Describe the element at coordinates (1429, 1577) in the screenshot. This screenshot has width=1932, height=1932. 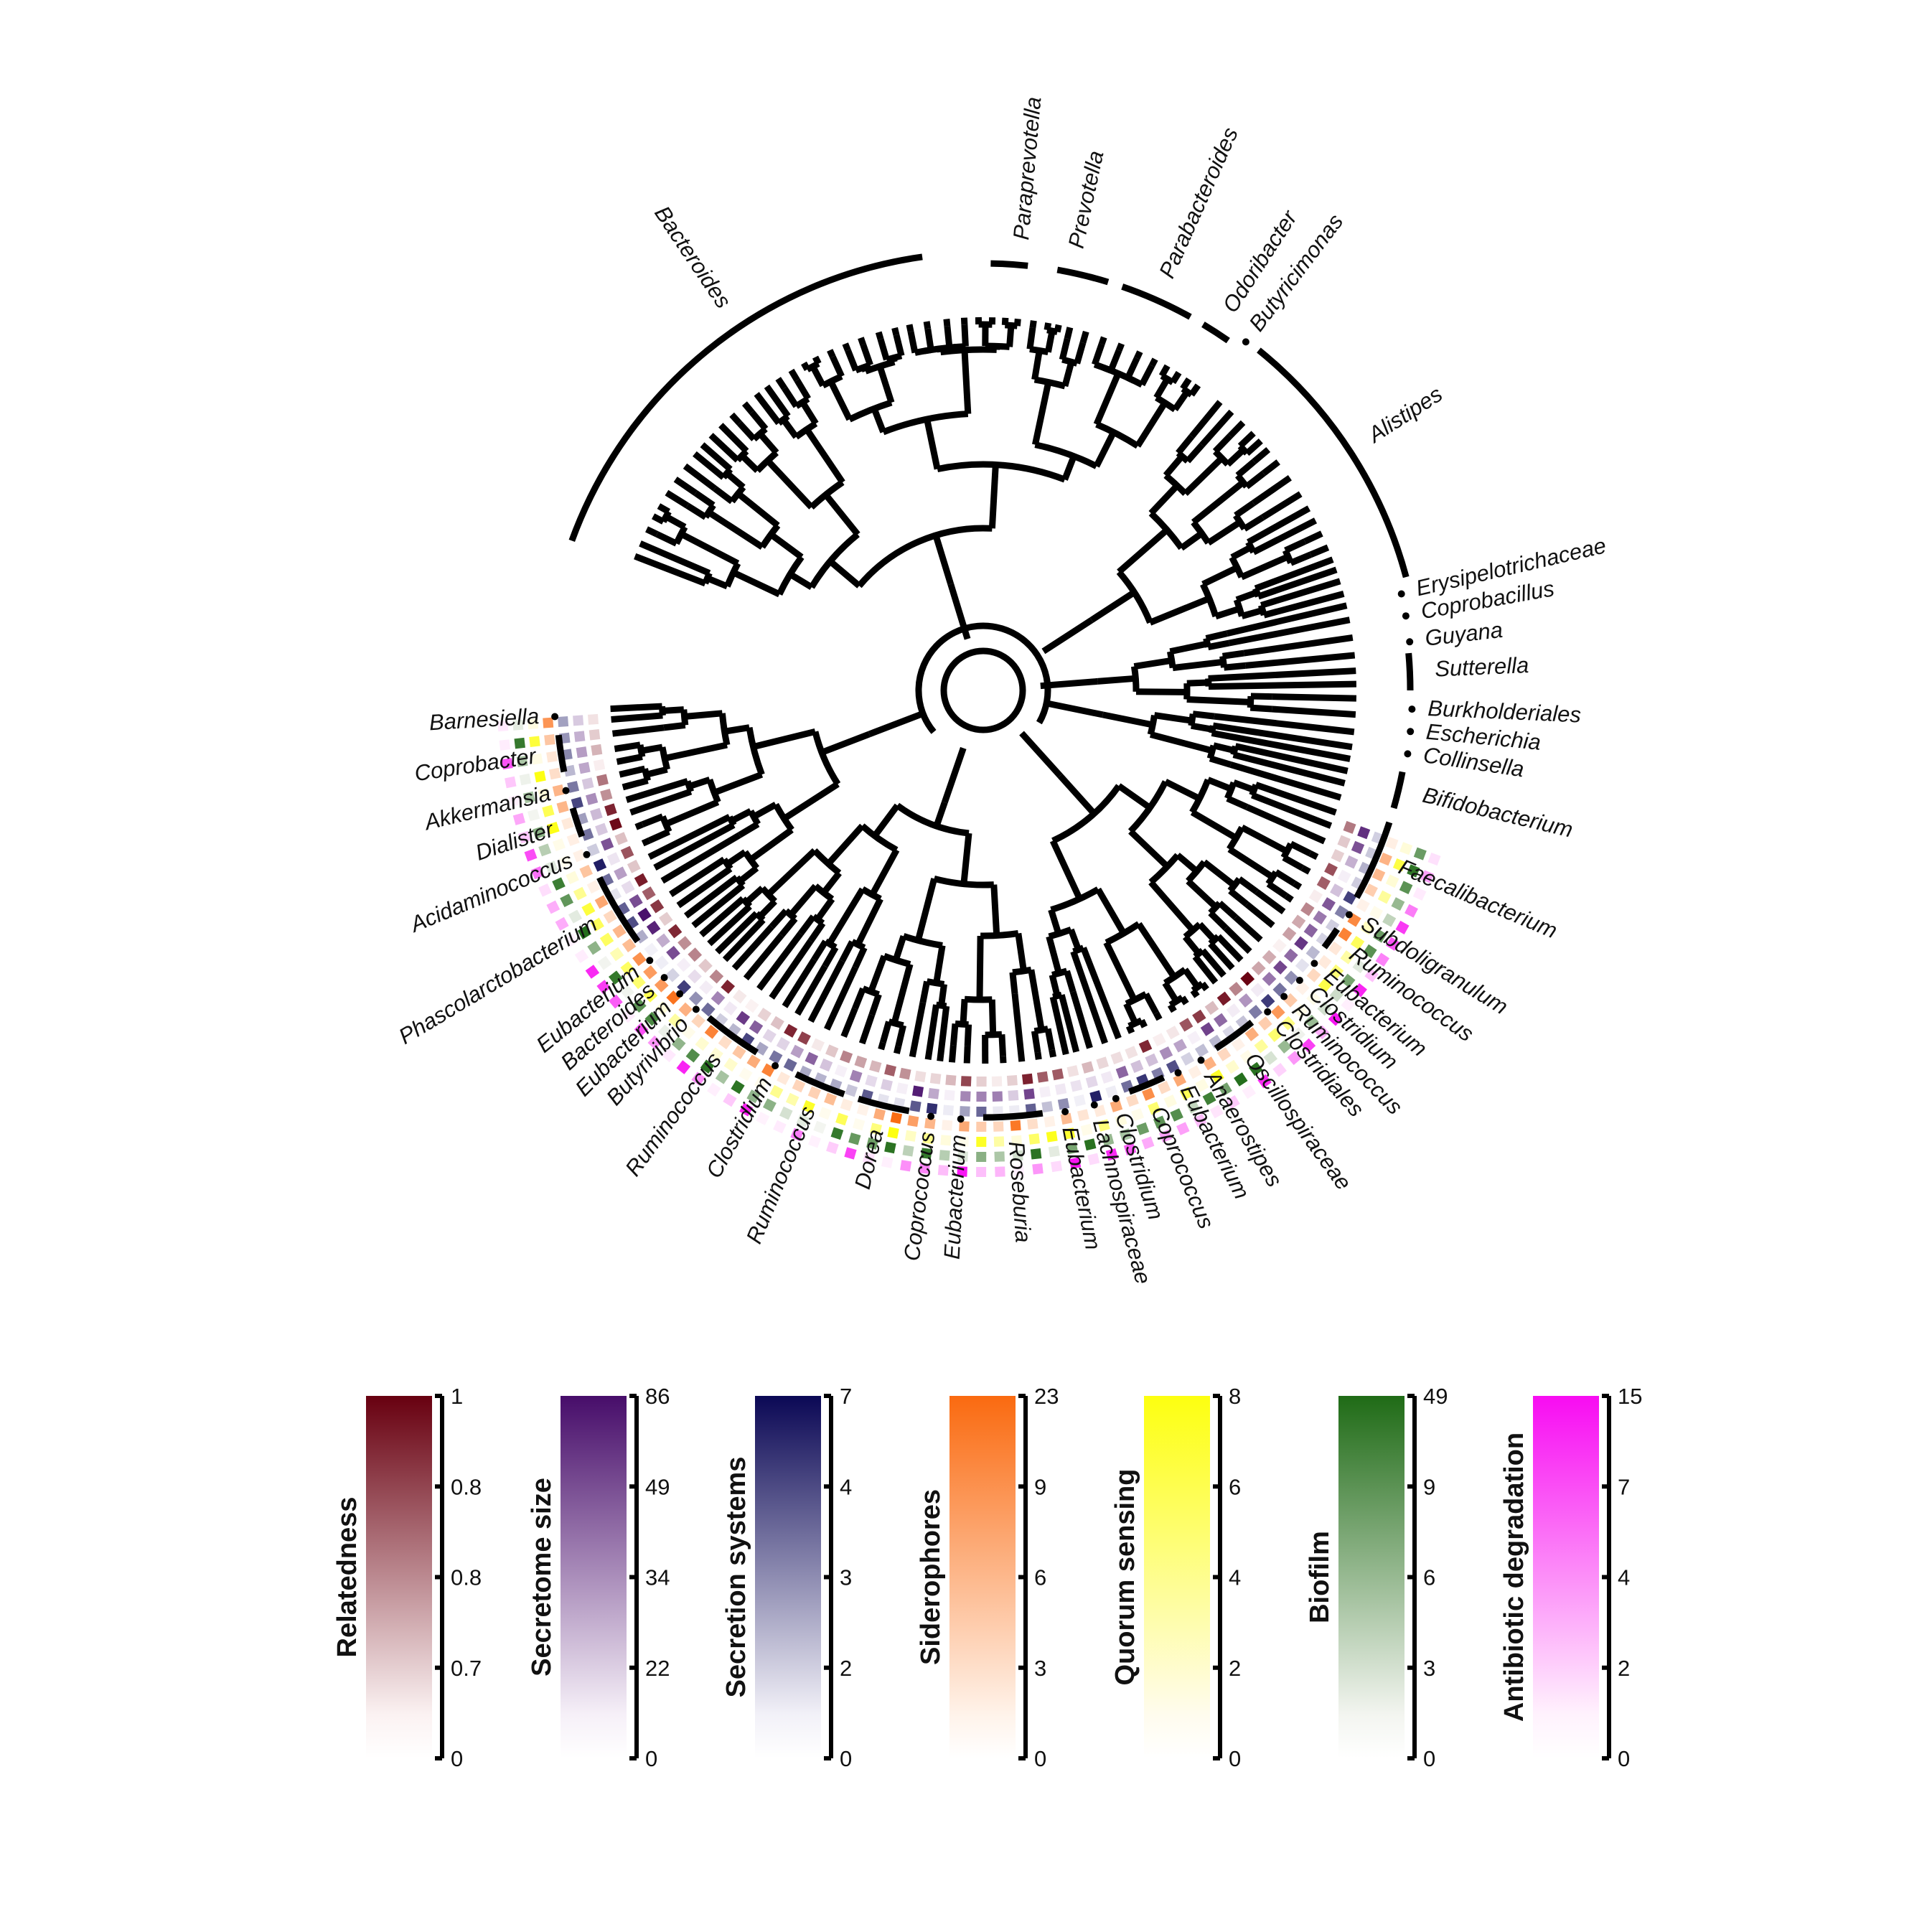
I see `legend-tick-label: 6` at that location.